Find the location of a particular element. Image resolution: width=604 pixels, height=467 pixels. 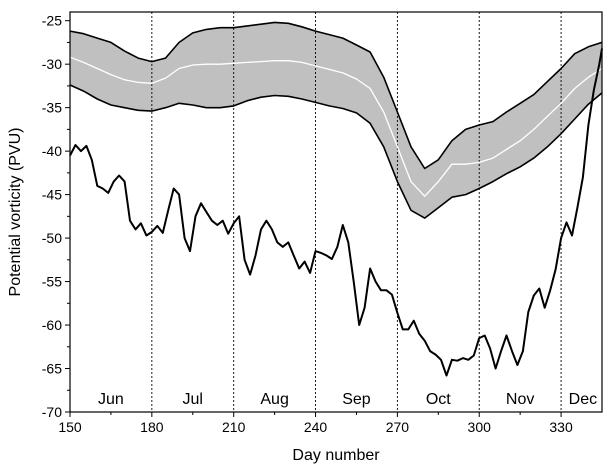

y-tick-label: -45 is located at coordinates (52, 195).